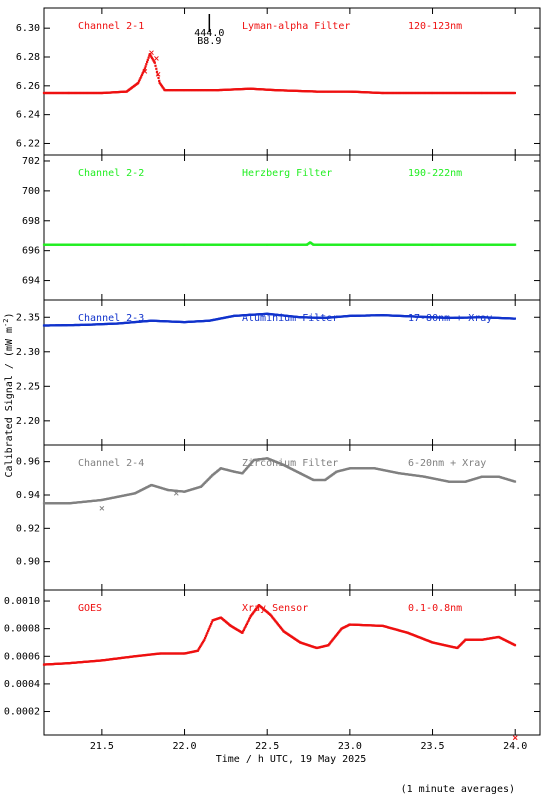  Describe the element at coordinates (28, 143) in the screenshot. I see `y-tick-label: 6.22` at that location.